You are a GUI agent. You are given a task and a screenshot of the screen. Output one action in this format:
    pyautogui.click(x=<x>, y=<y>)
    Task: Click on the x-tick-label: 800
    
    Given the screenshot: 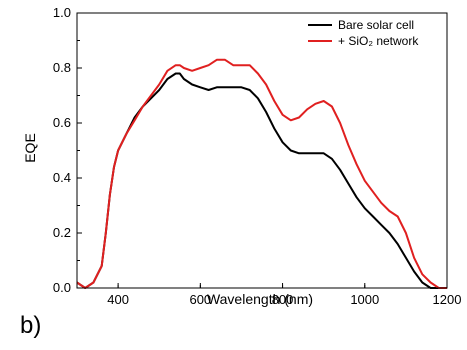 What is the action you would take?
    pyautogui.click(x=283, y=299)
    